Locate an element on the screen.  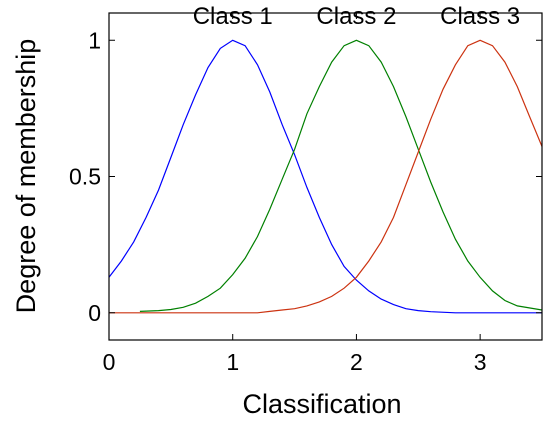
x-tick-label: 1 is located at coordinates (232, 362).